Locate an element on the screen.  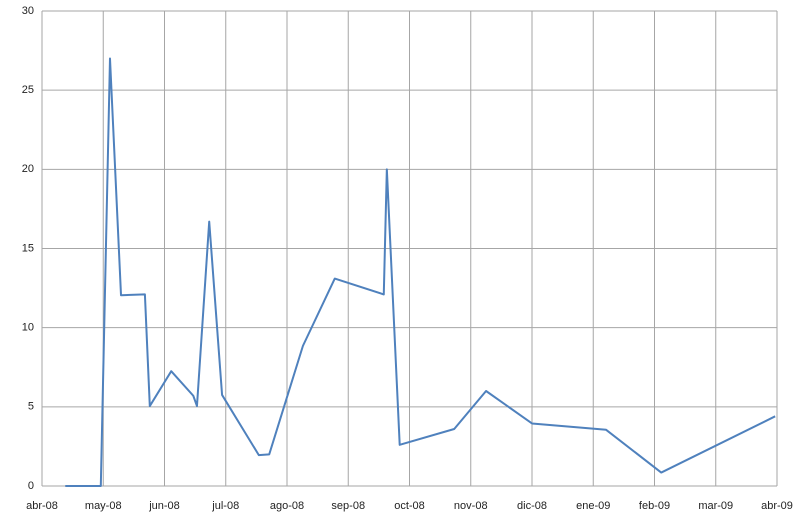
x-tick-label: may-08 is located at coordinates (103, 506).